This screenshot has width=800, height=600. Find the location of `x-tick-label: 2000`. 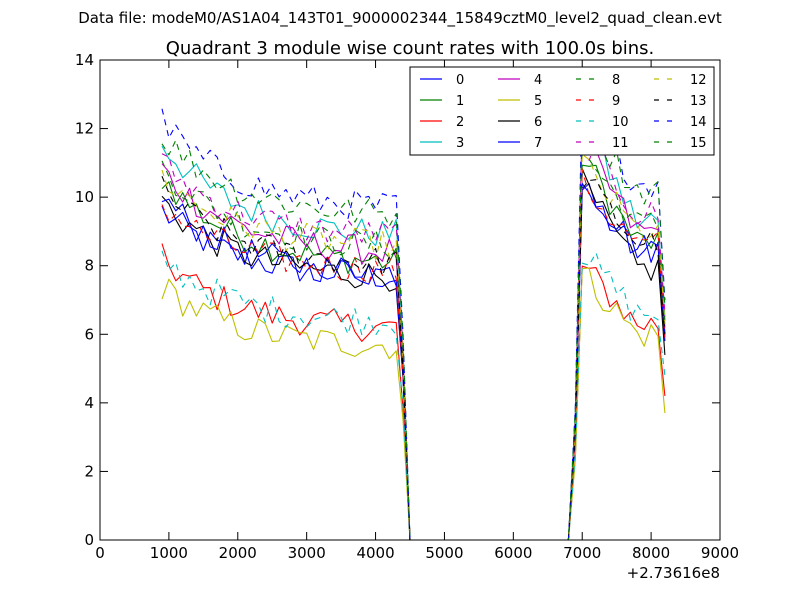

x-tick-label: 2000 is located at coordinates (238, 553).